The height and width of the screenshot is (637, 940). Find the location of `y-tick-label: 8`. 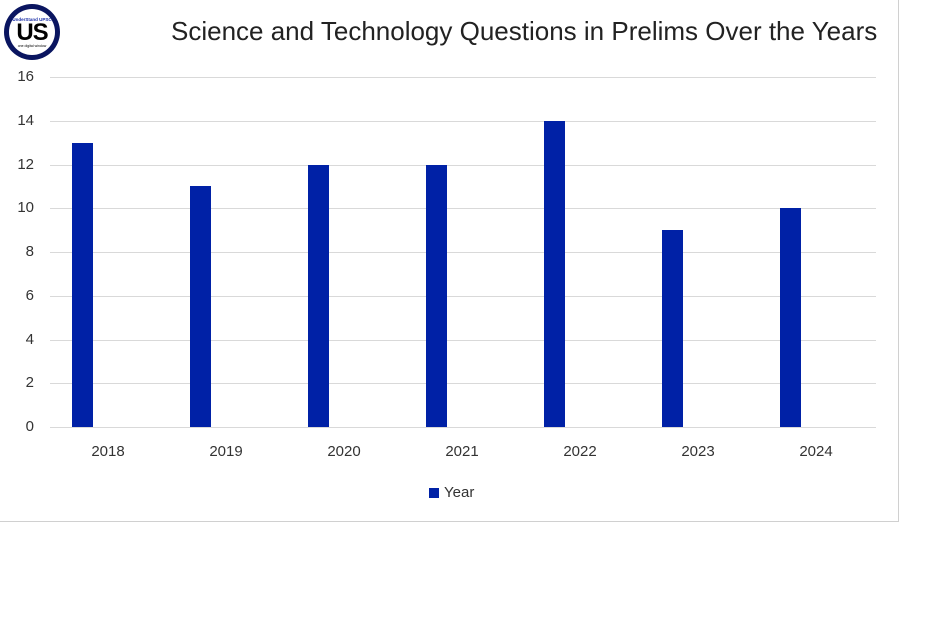

y-tick-label: 8 is located at coordinates (29, 251).